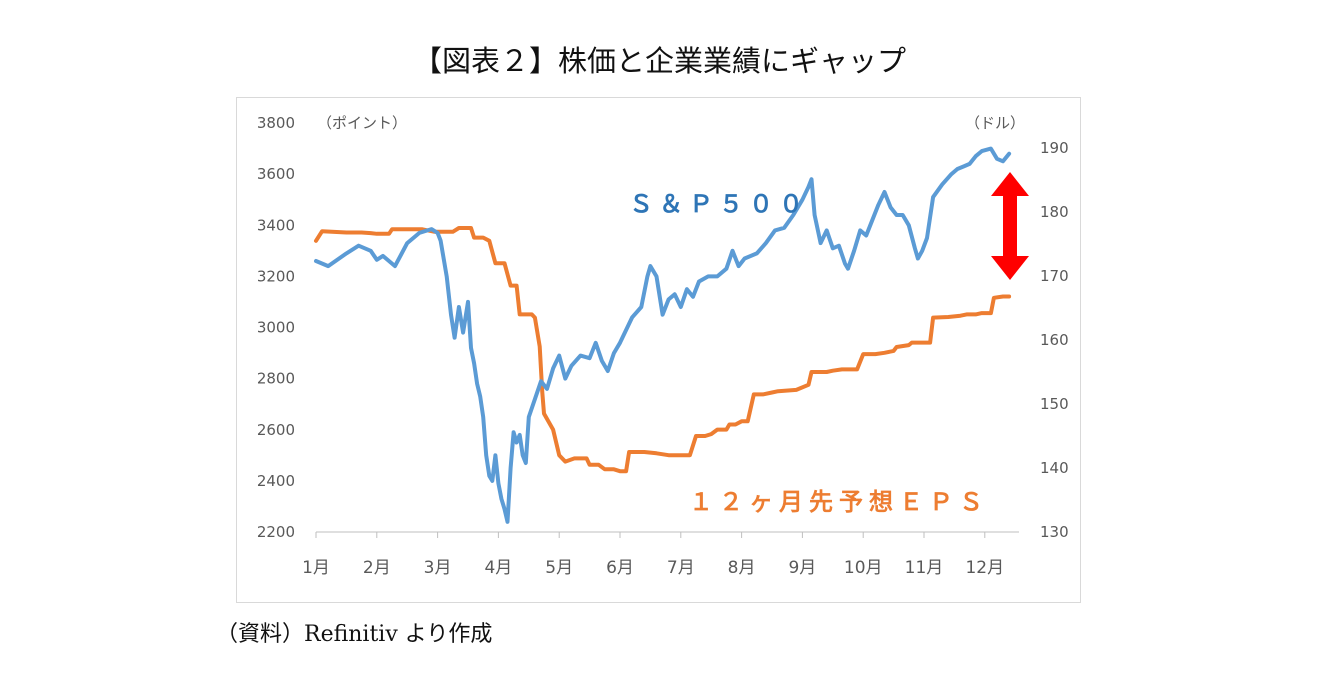 Image resolution: width=1319 pixels, height=673 pixels. What do you see at coordinates (276, 379) in the screenshot?
I see `y-left-tick-label: 2800` at bounding box center [276, 379].